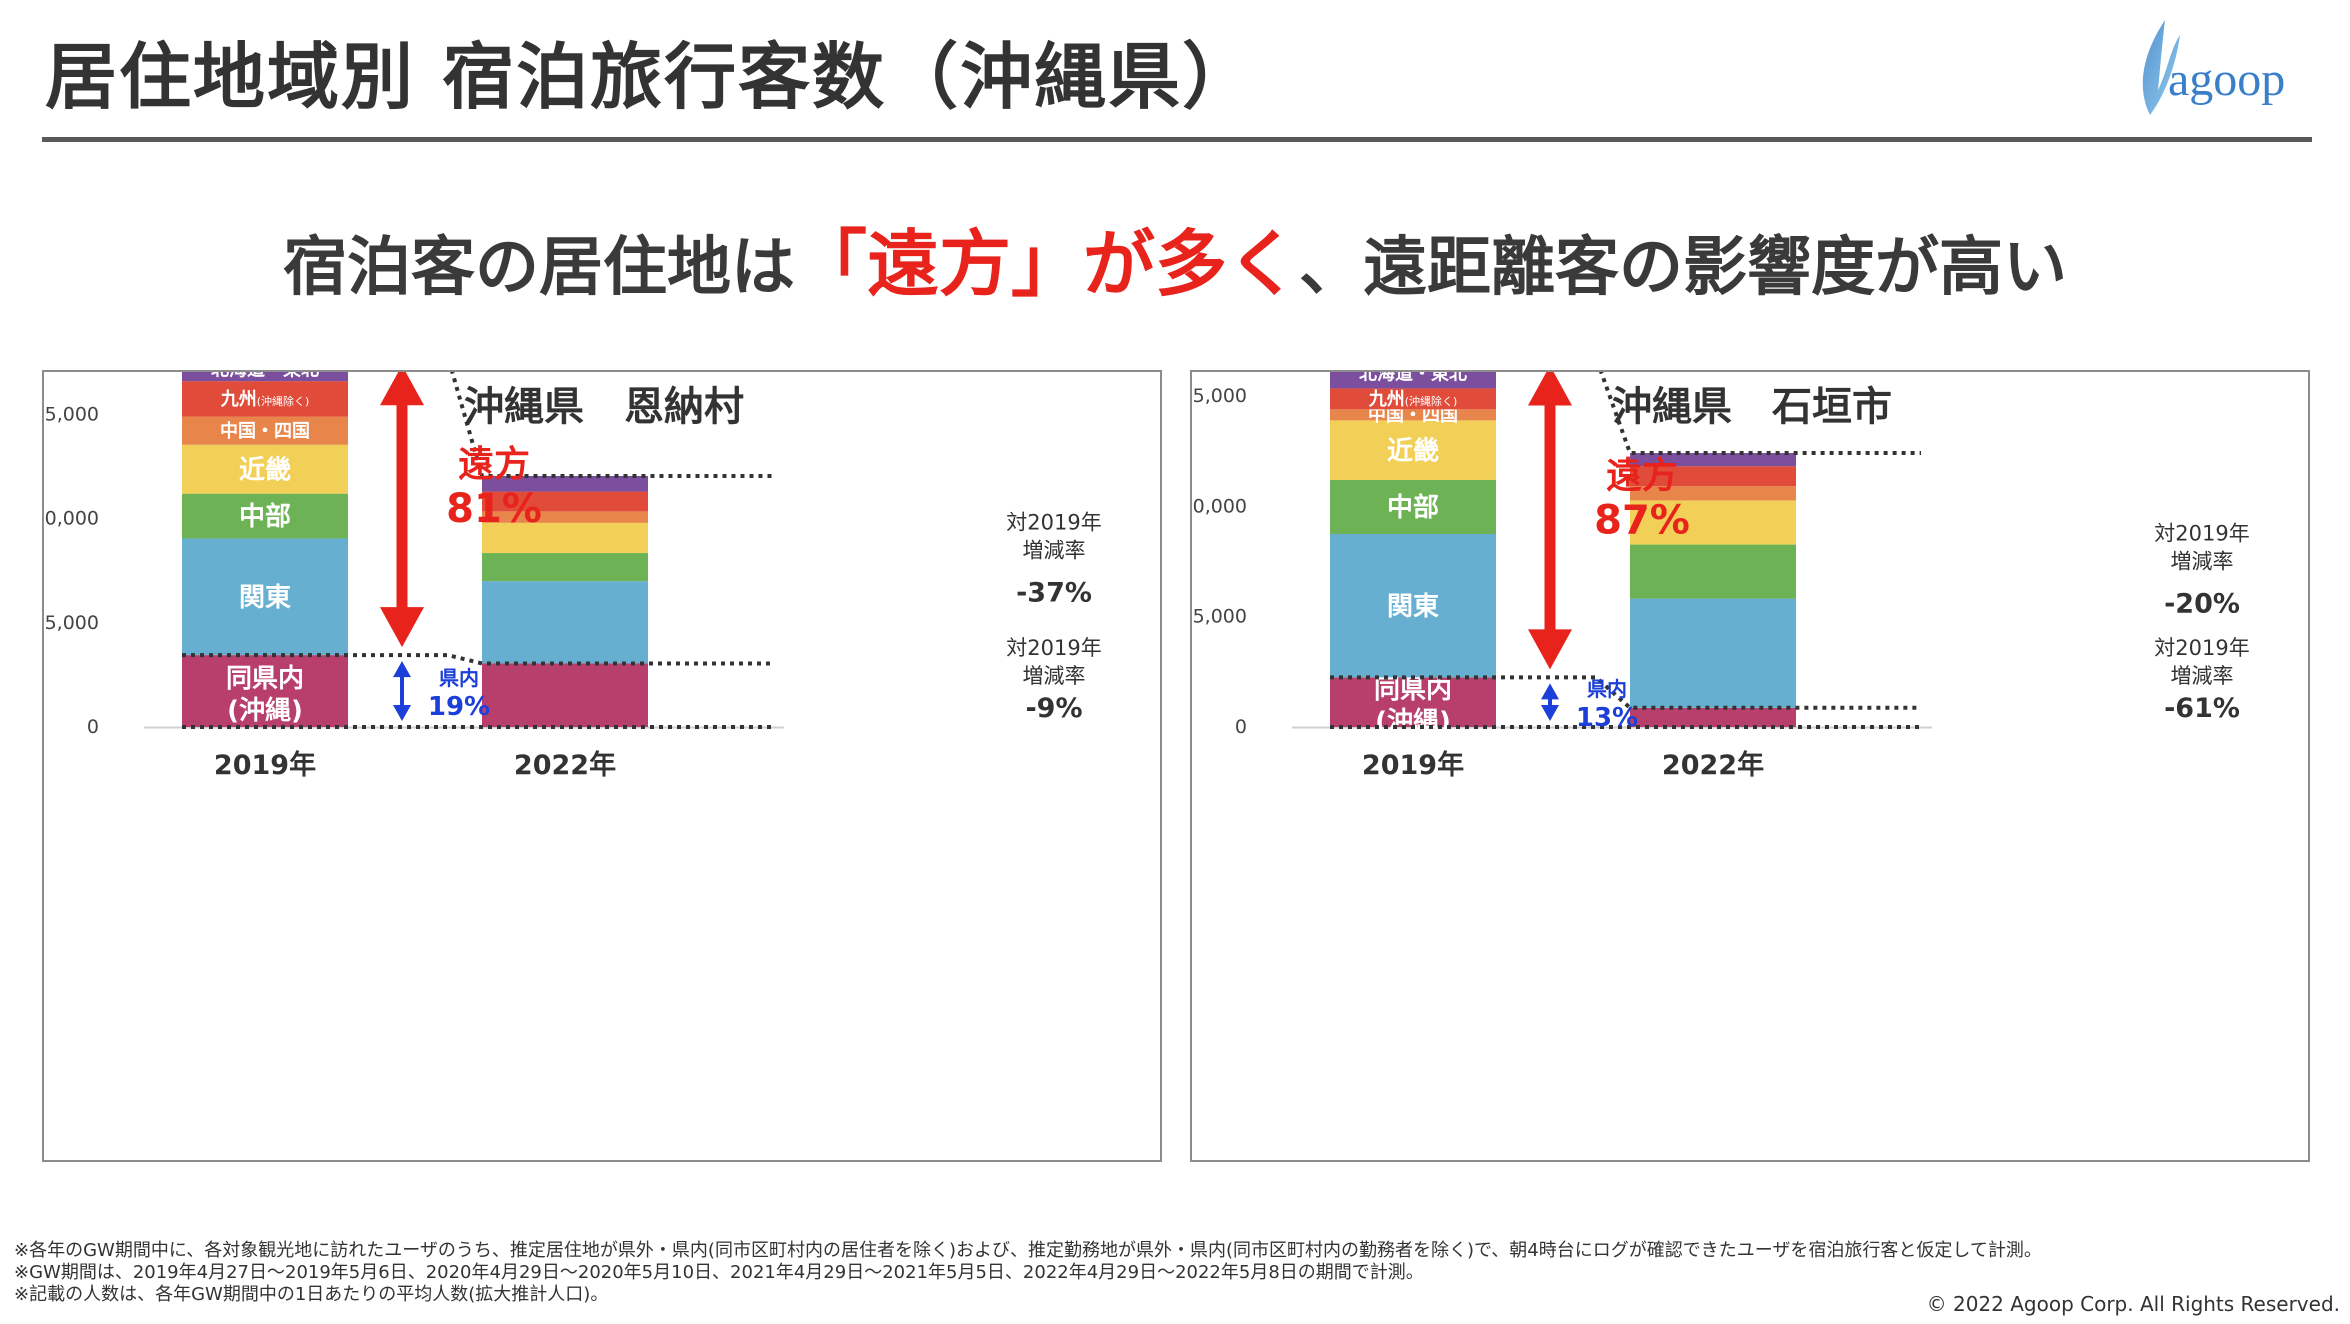  What do you see at coordinates (565, 765) in the screenshot?
I see `x-category-label: 2022年` at bounding box center [565, 765].